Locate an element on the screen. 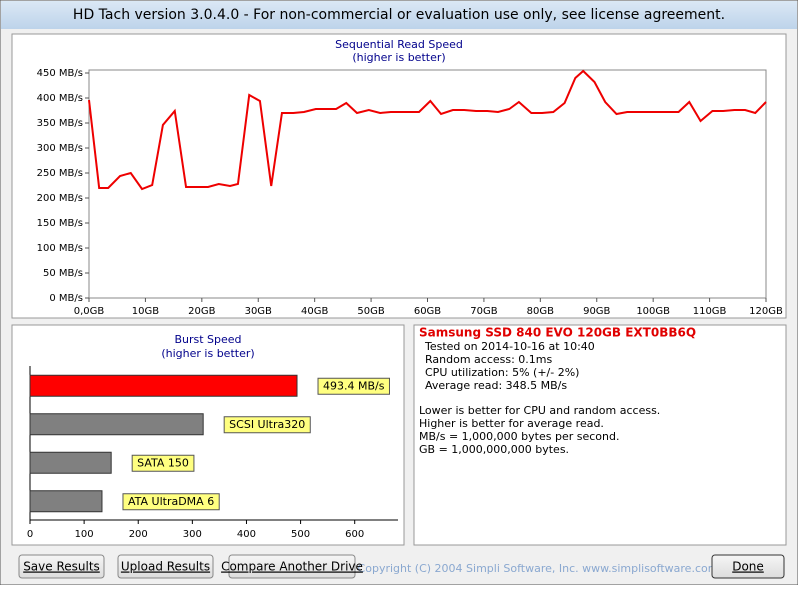 The width and height of the screenshot is (798, 589). bar-label: SCSI Ultra320 is located at coordinates (267, 424).